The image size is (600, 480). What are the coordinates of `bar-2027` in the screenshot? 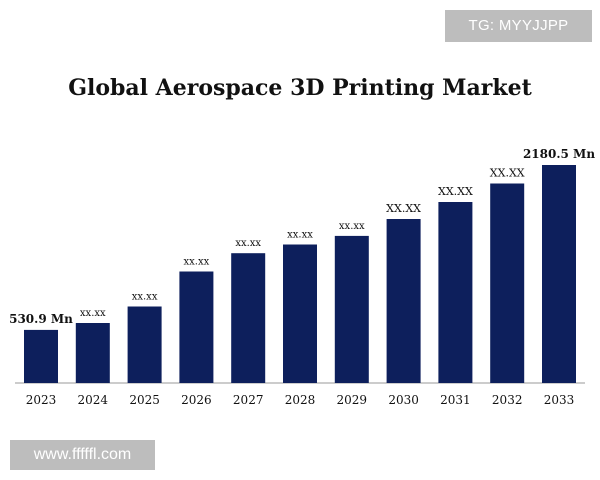 It's located at (248, 318).